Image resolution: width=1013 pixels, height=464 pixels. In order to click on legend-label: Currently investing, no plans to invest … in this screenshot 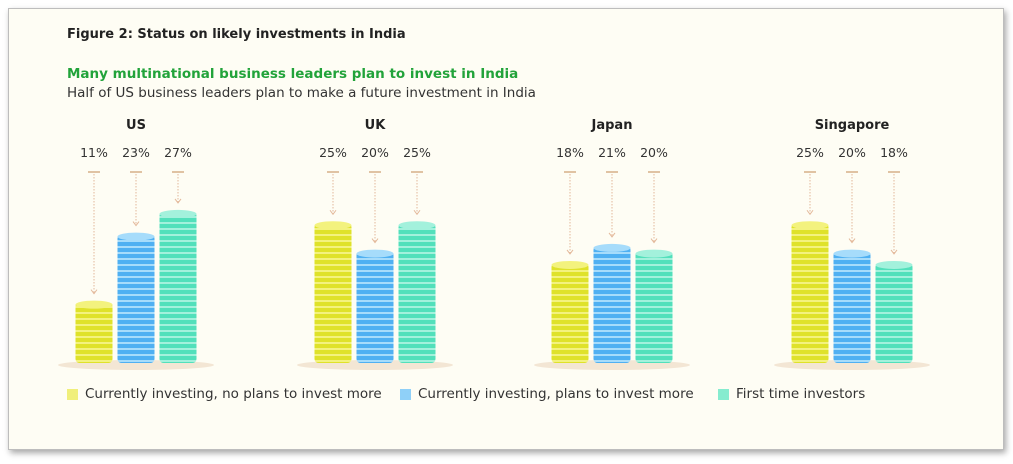, I will do `click(233, 394)`.